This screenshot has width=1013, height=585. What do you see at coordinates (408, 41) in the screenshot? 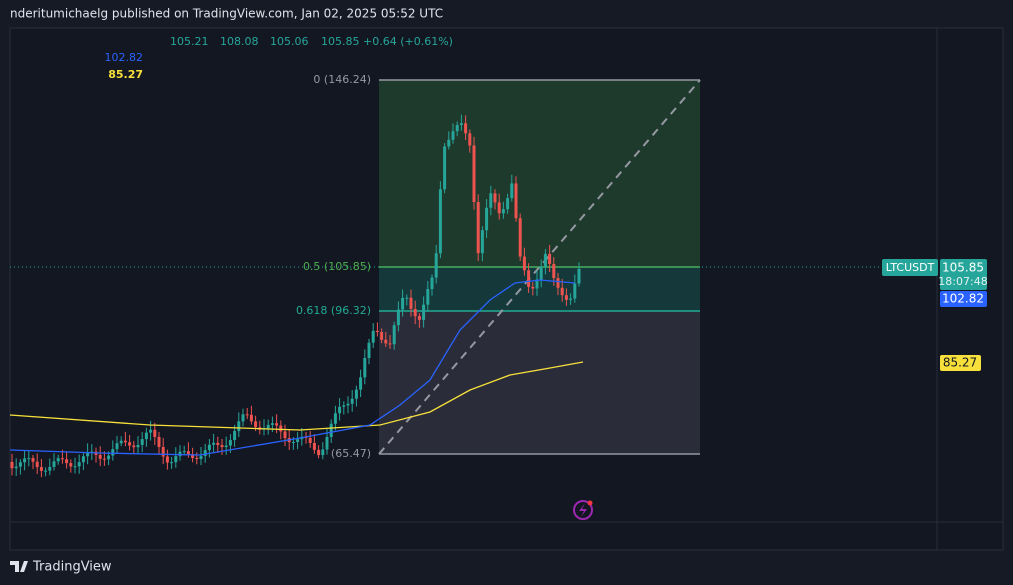
I see `ohlc-change: +0.64 (+0.61%)` at bounding box center [408, 41].